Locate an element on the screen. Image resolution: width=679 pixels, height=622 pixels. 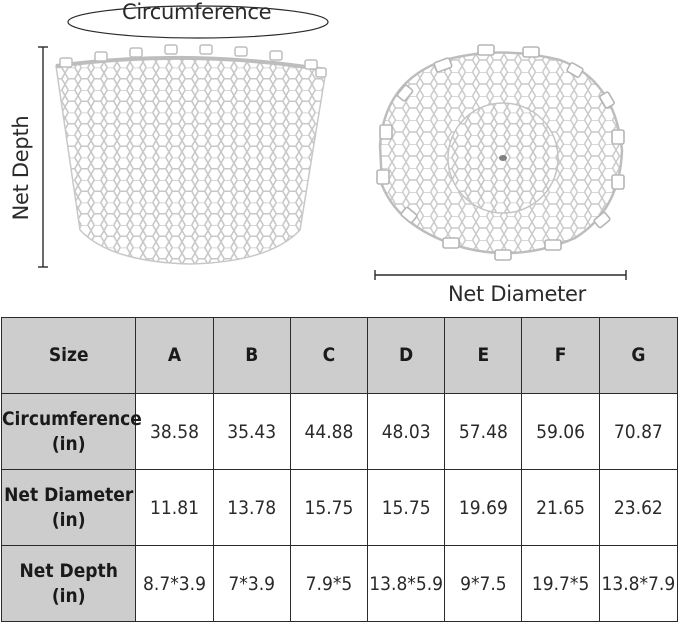
circumference-row-header: Circumference (in) is located at coordinates (71, 431).